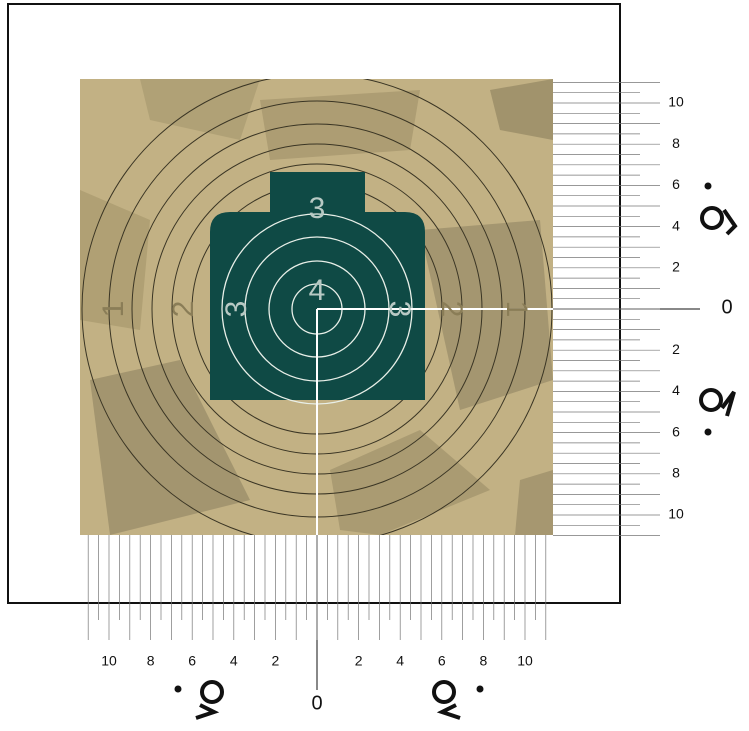 This screenshot has width=749, height=731. Describe the element at coordinates (726, 307) in the screenshot. I see `right-zero: 0` at that location.